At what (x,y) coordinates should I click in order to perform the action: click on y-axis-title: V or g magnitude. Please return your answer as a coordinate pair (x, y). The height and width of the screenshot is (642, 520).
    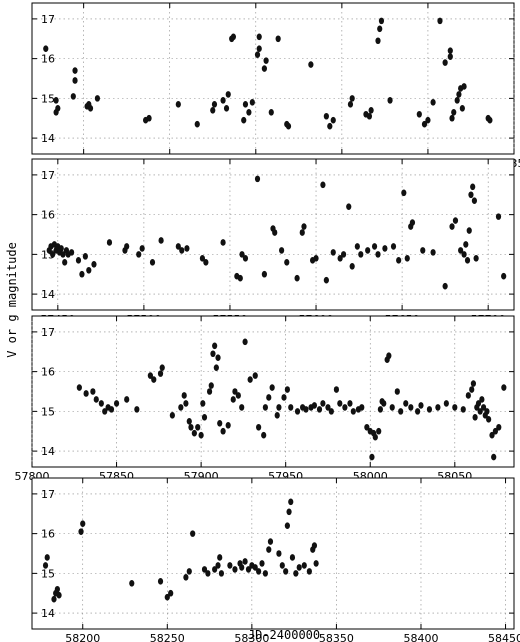
    Looking at the image, I should click on (12, 300).